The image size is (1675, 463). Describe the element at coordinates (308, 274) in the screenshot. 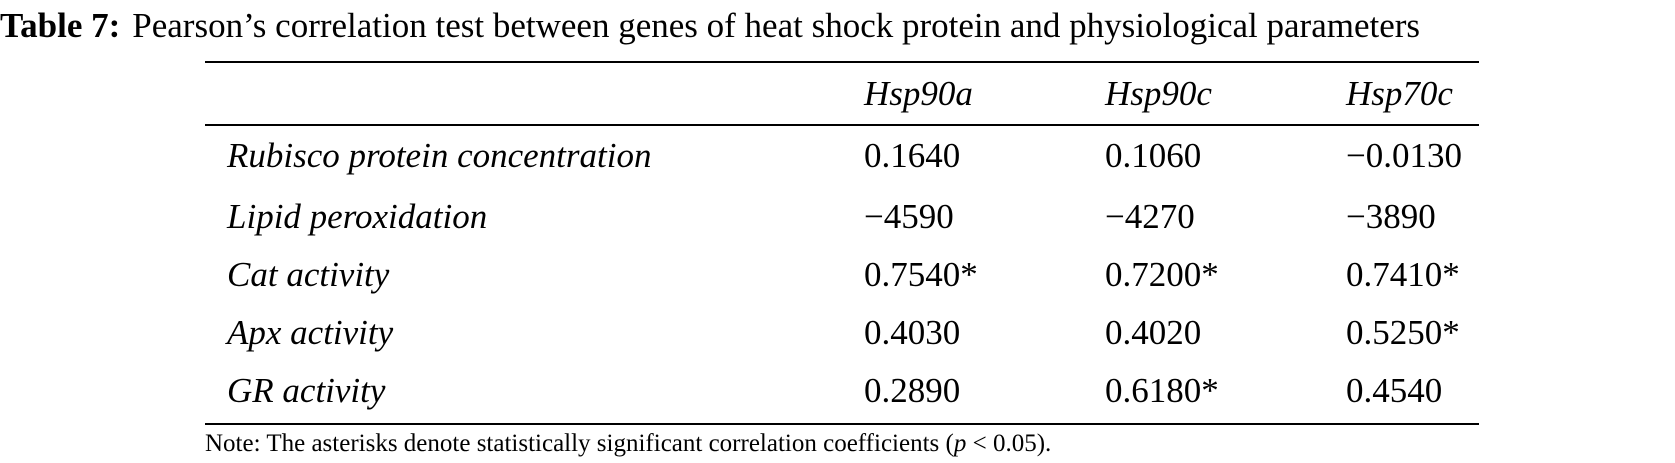

I see `row-label: Cat activity` at that location.